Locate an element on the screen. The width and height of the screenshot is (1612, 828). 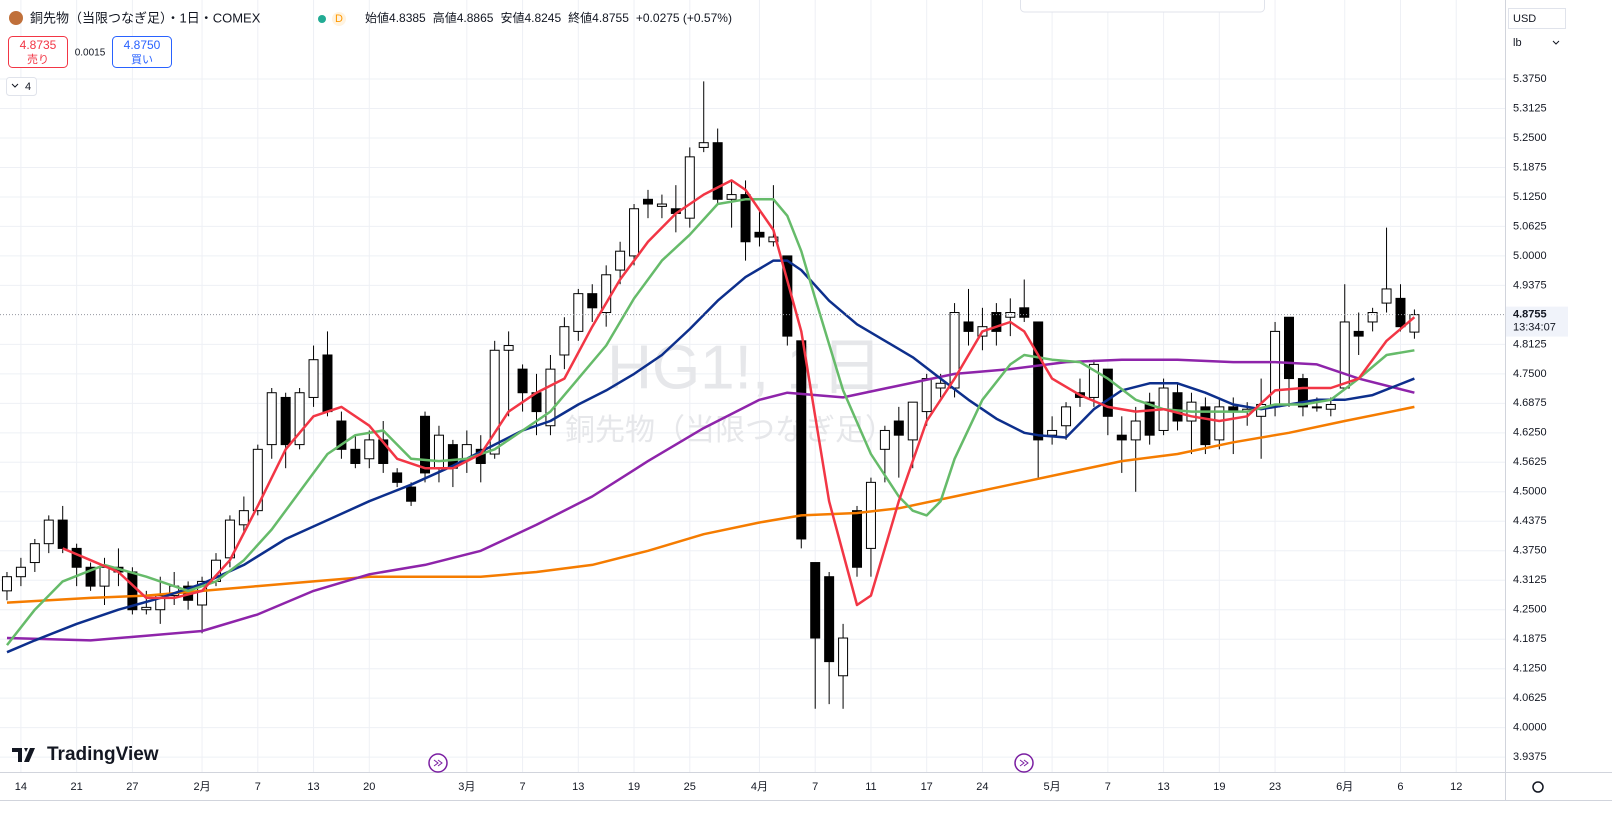
status-badge is located at coordinates (339, 19).